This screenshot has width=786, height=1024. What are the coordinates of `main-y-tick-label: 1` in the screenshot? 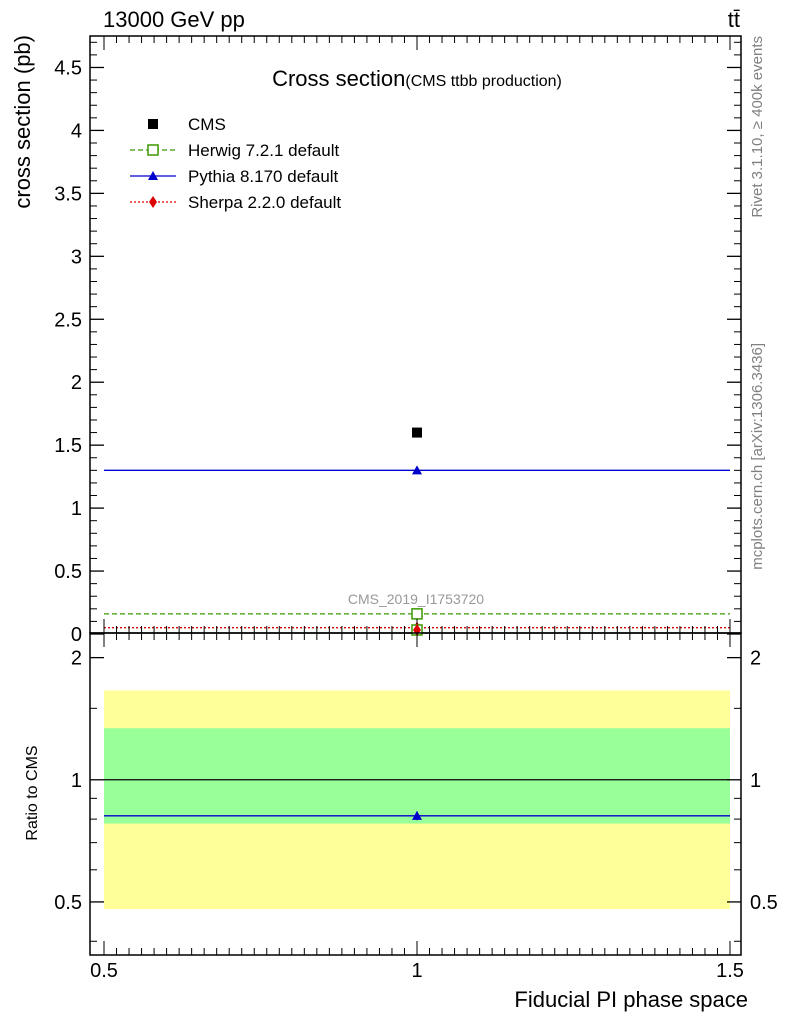 It's located at (76, 509).